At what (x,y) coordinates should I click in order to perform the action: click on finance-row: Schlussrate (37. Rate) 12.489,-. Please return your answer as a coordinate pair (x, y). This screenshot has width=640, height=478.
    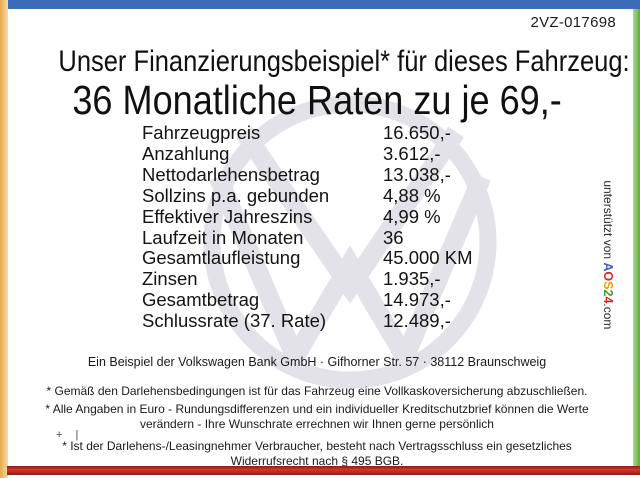
    Looking at the image, I should click on (307, 321).